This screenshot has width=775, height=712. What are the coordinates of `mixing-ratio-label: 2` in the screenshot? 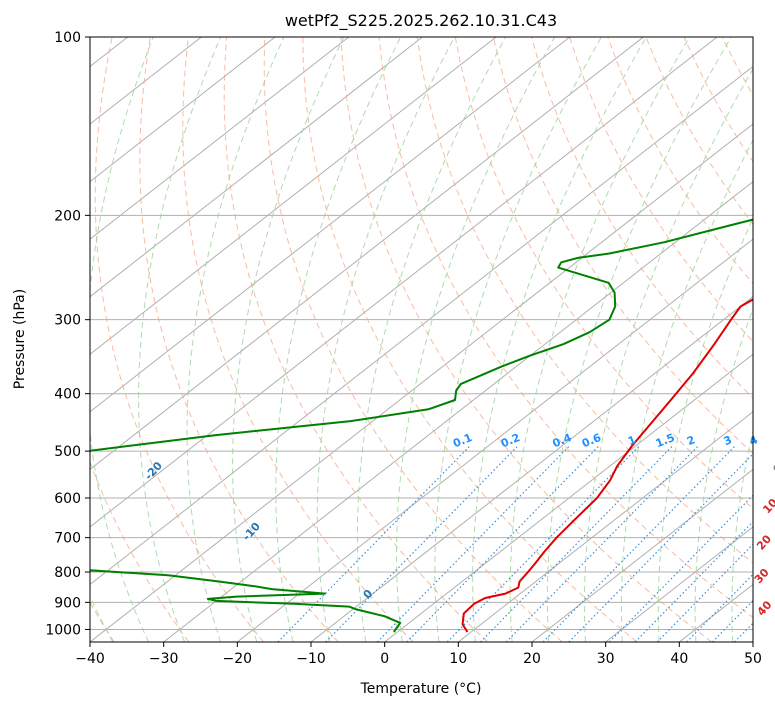 It's located at (691, 440).